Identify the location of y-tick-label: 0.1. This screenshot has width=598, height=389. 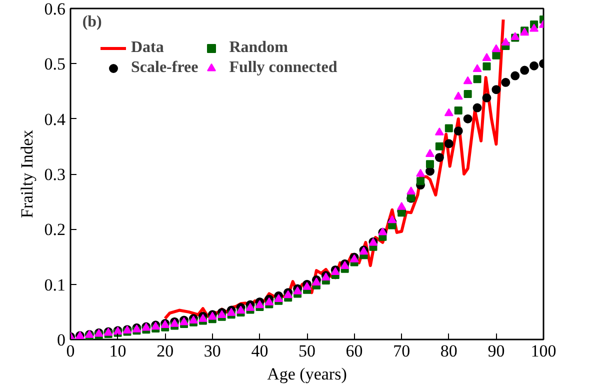
(55, 284).